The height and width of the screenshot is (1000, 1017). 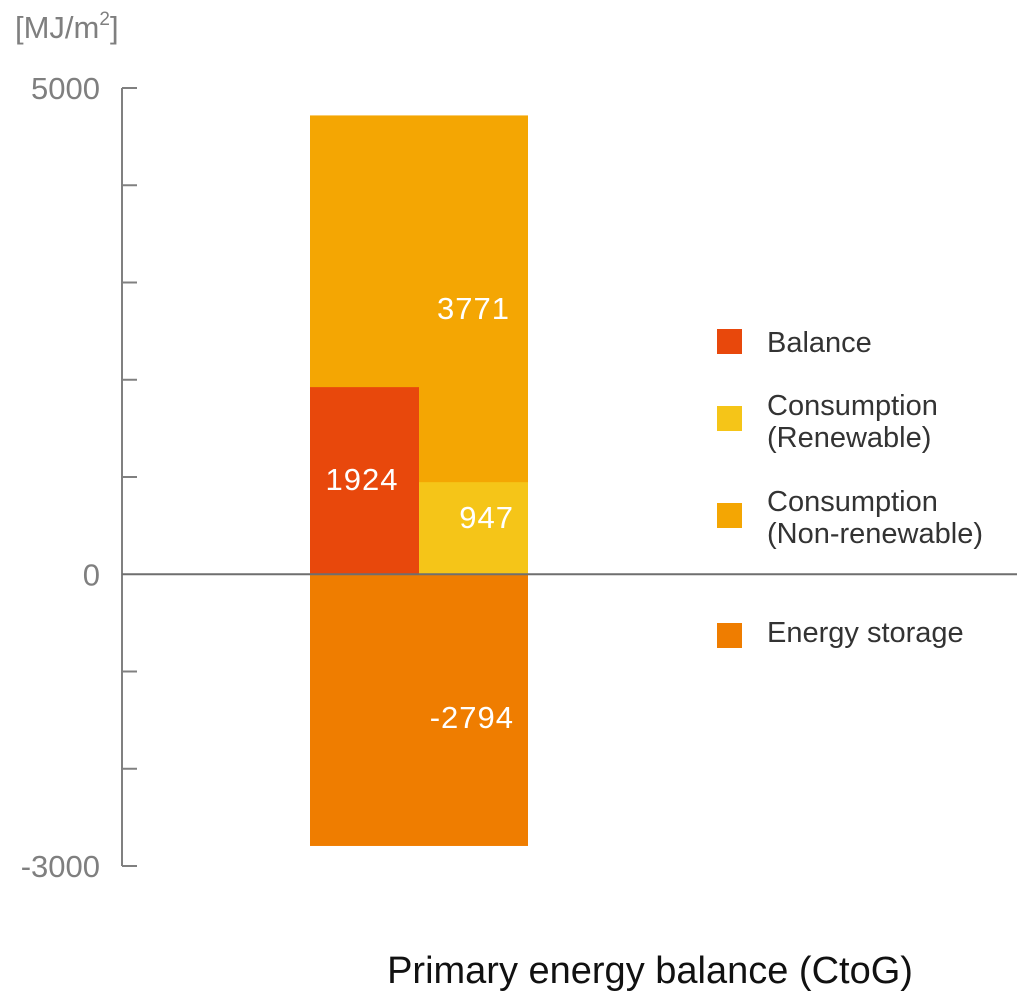 What do you see at coordinates (60, 866) in the screenshot?
I see `y-tick-label: -3000` at bounding box center [60, 866].